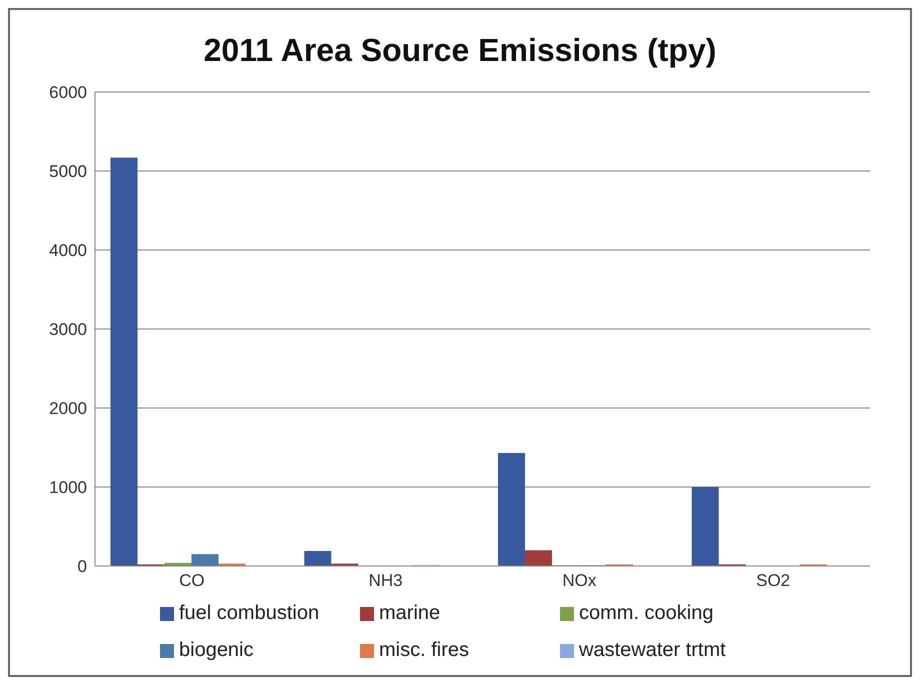 The image size is (922, 689). I want to click on y-tick-label: 1000, so click(68, 488).